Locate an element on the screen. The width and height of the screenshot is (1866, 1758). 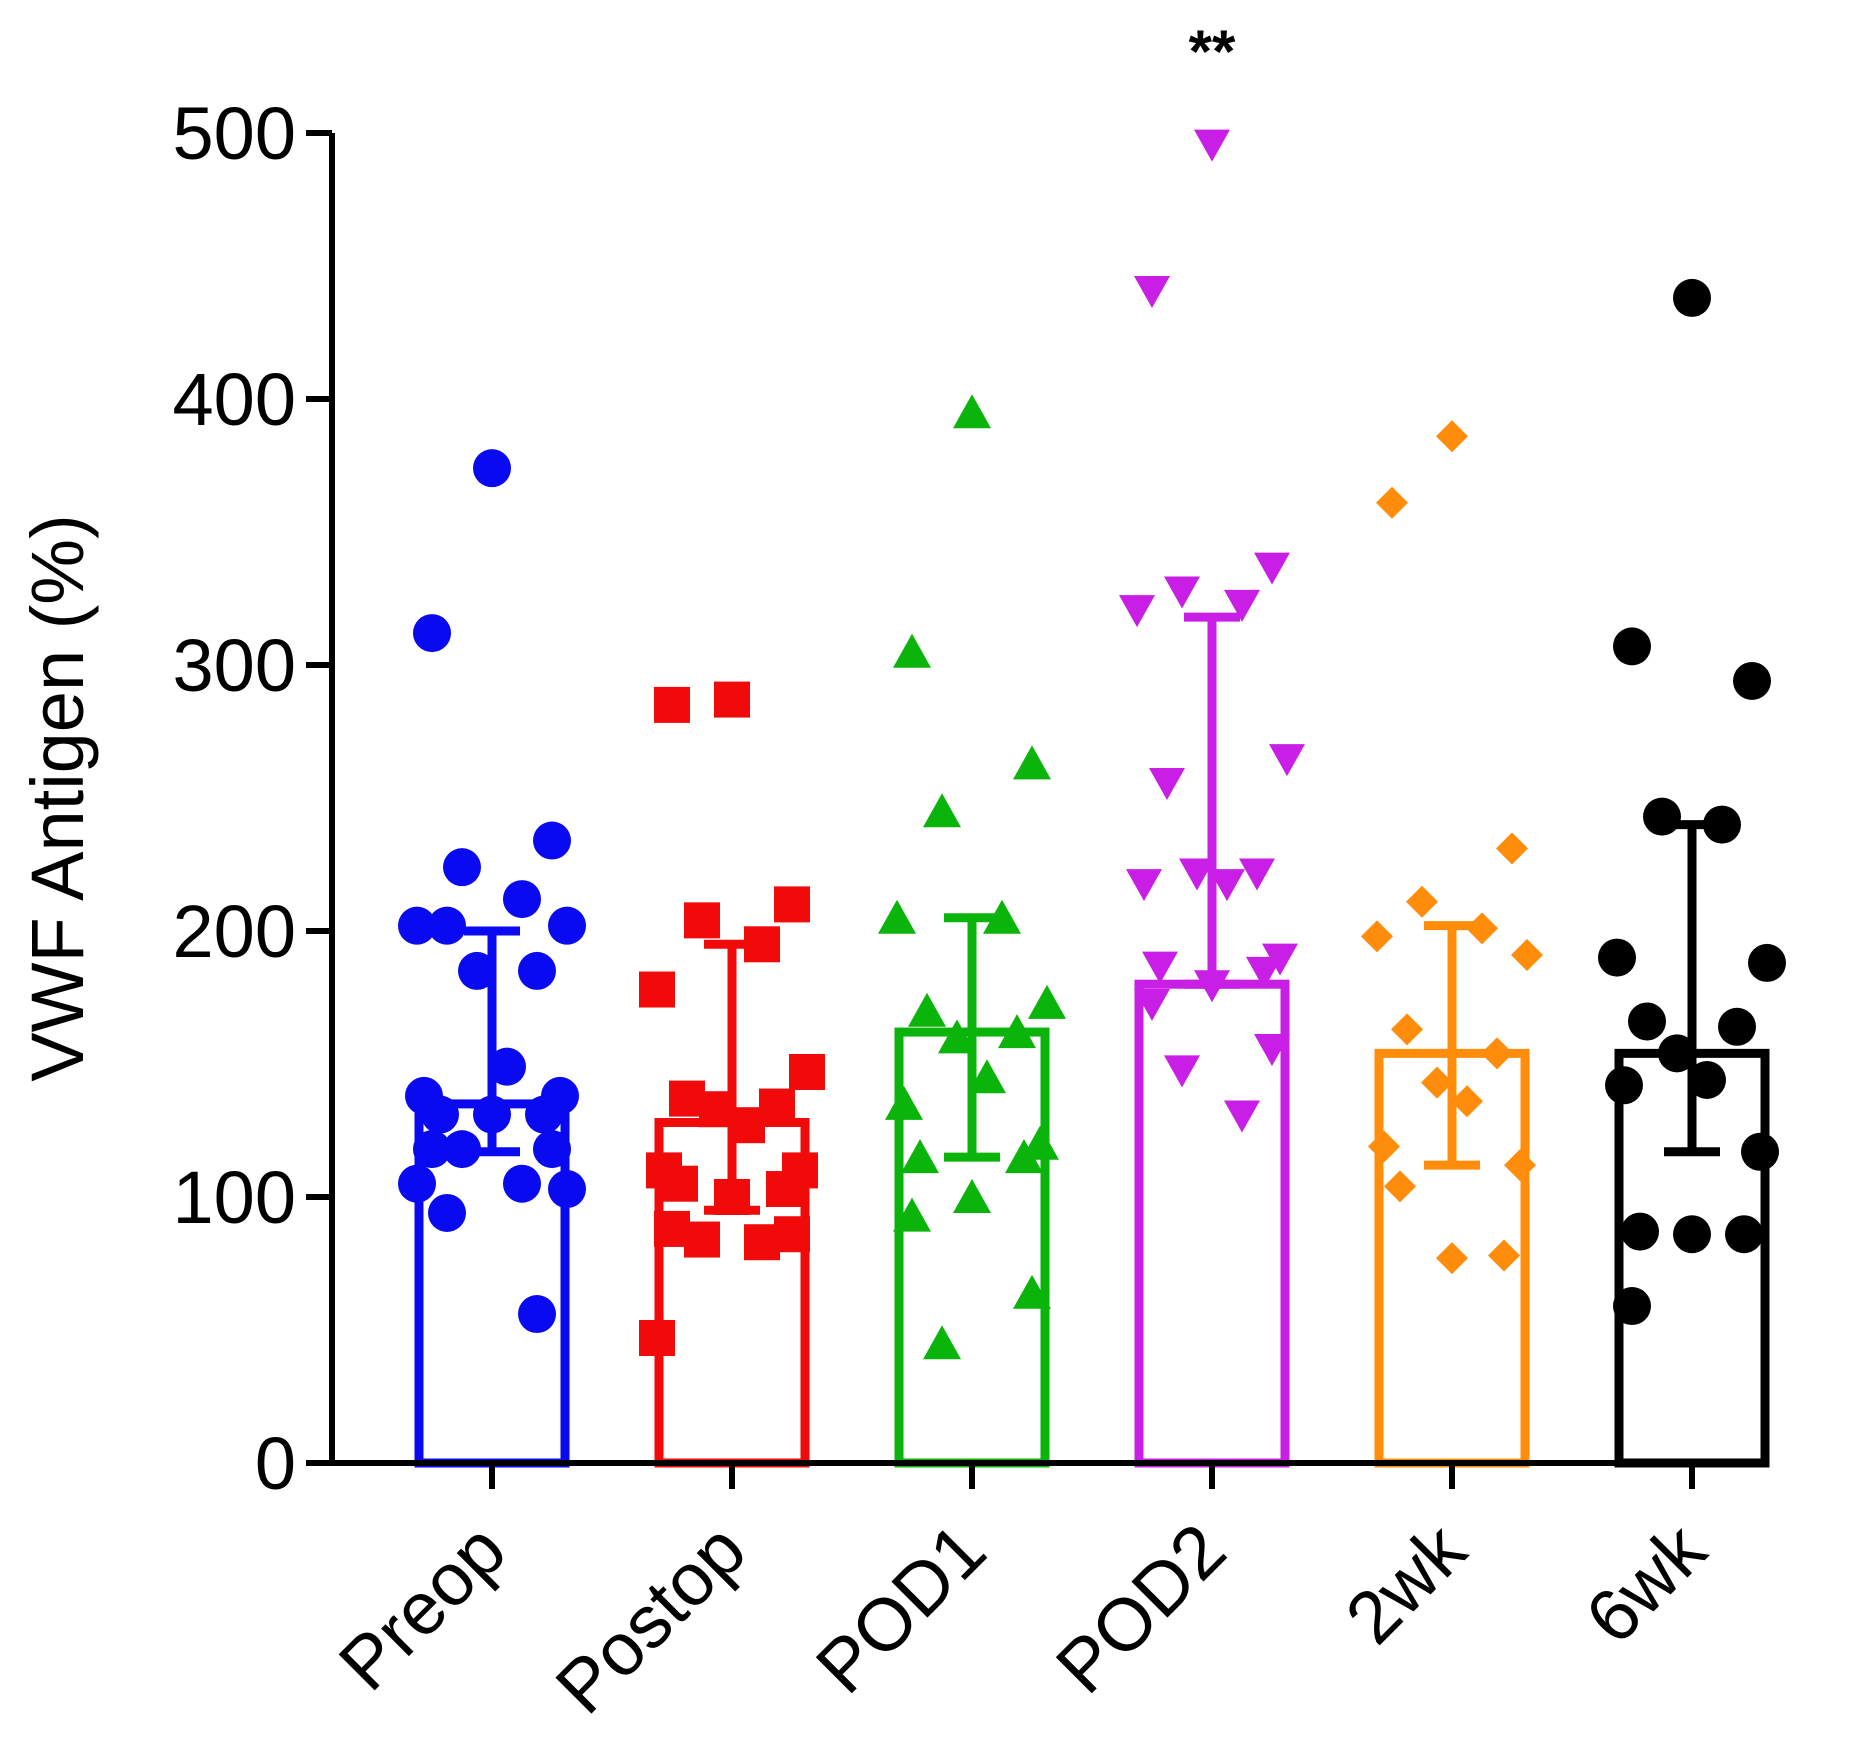
y-tick-label: 200 is located at coordinates (234, 931).